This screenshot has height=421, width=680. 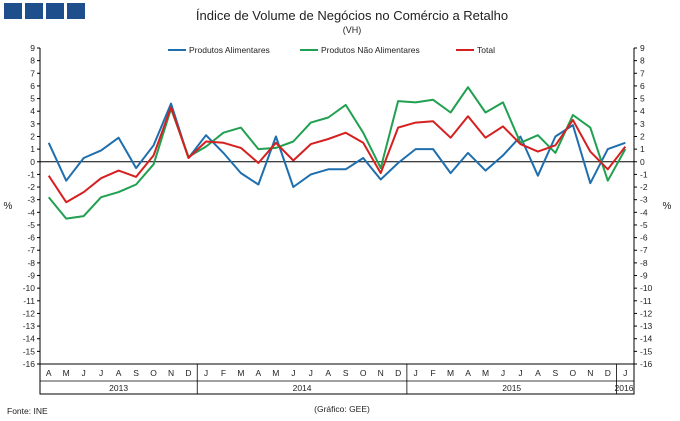 I want to click on y-tick-label: 1, so click(x=642, y=149).